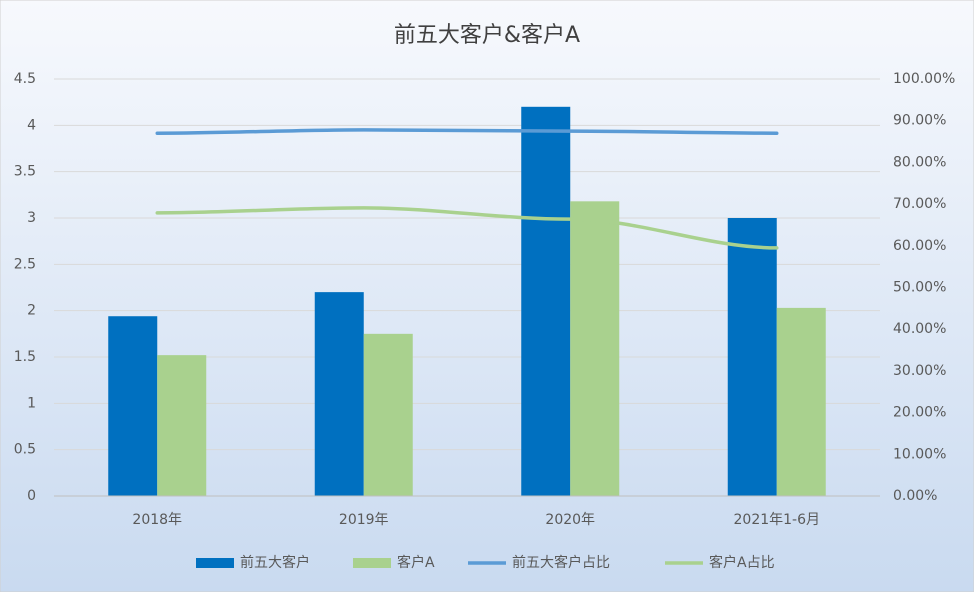  Describe the element at coordinates (924, 79) in the screenshot. I see `y2-tick-label: 100.00%` at that location.